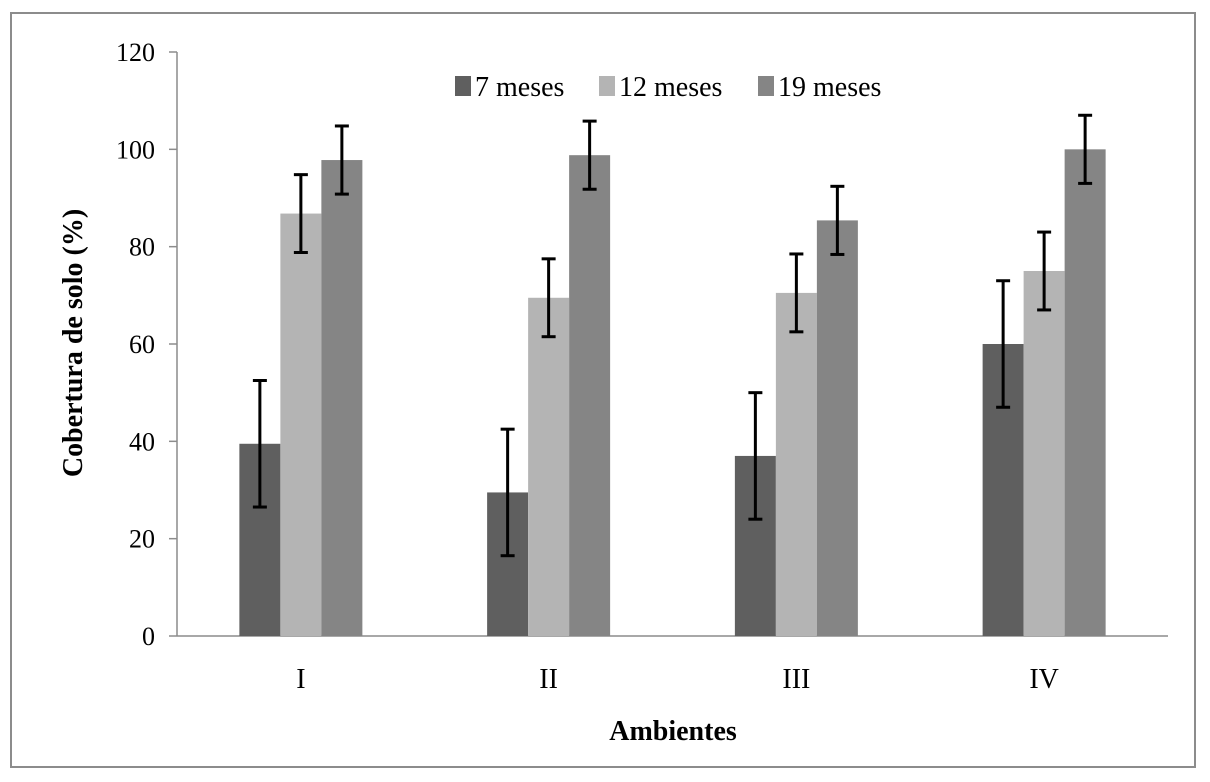  I want to click on legend-label: 19 meses, so click(829, 87).